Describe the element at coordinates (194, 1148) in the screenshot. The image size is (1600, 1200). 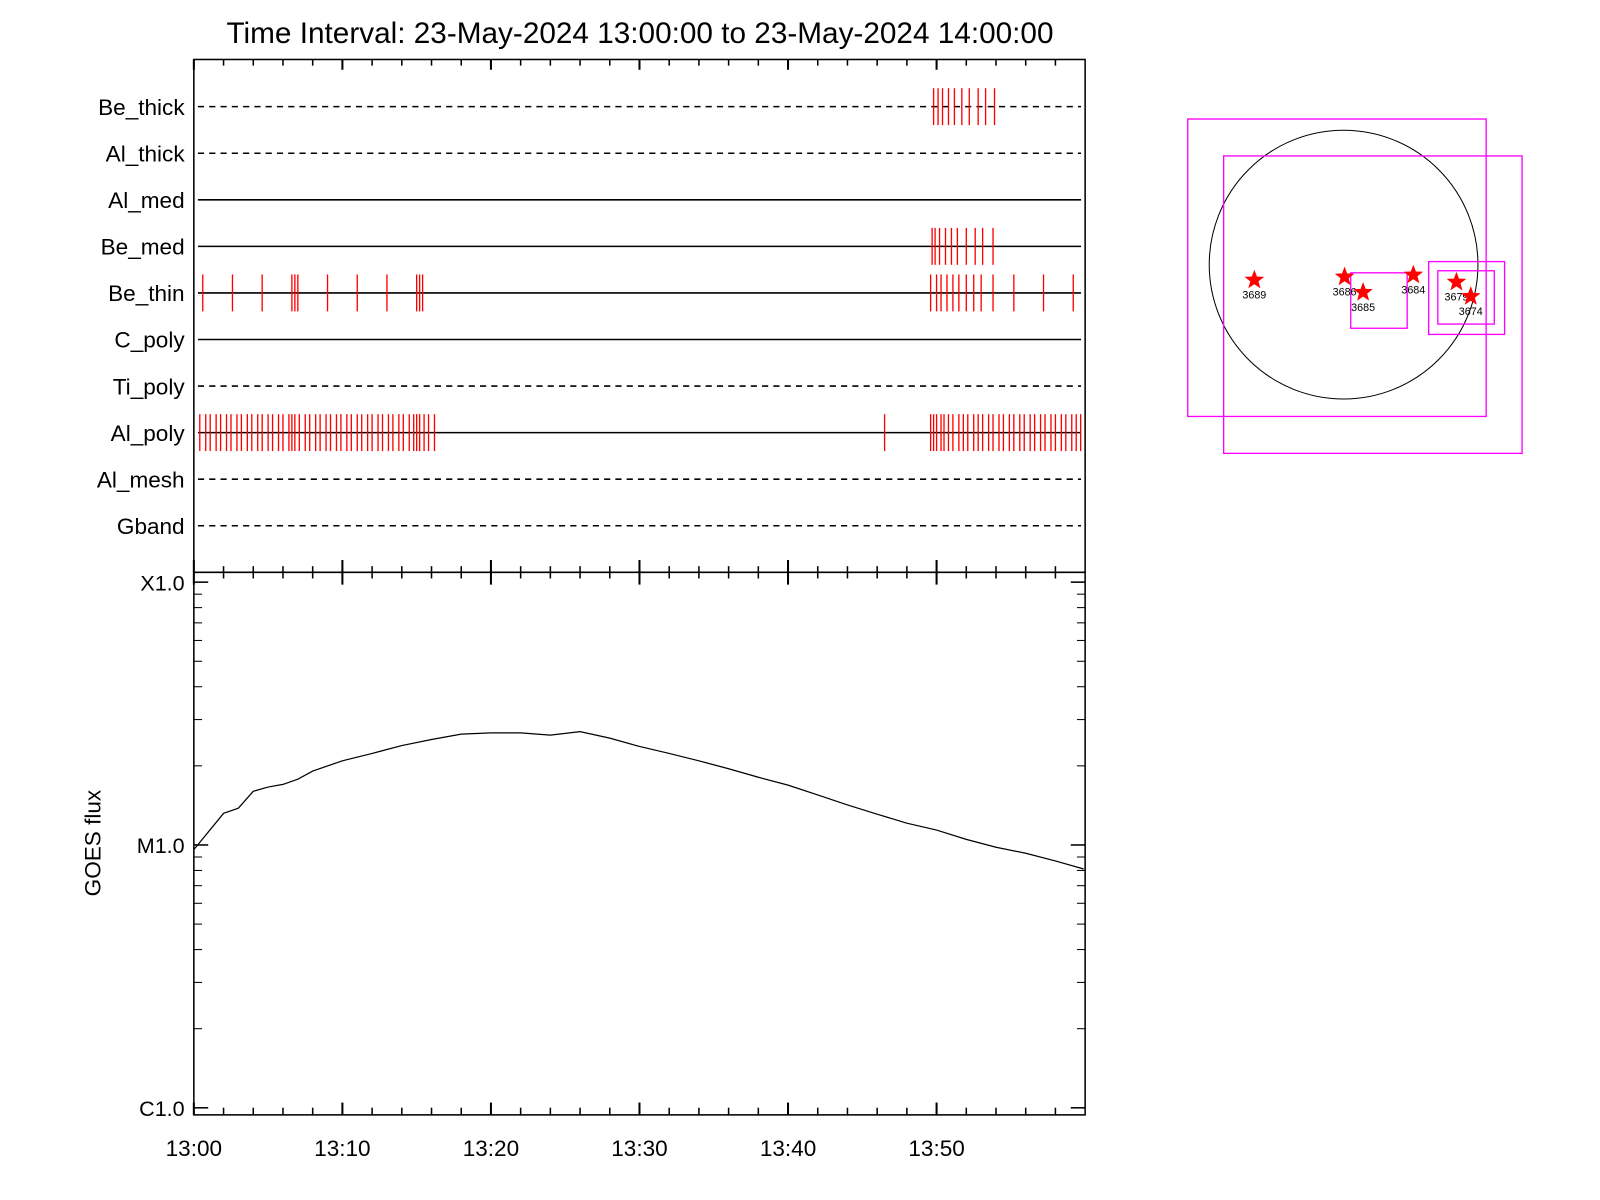
I see `x-tick-label: 13:00` at that location.